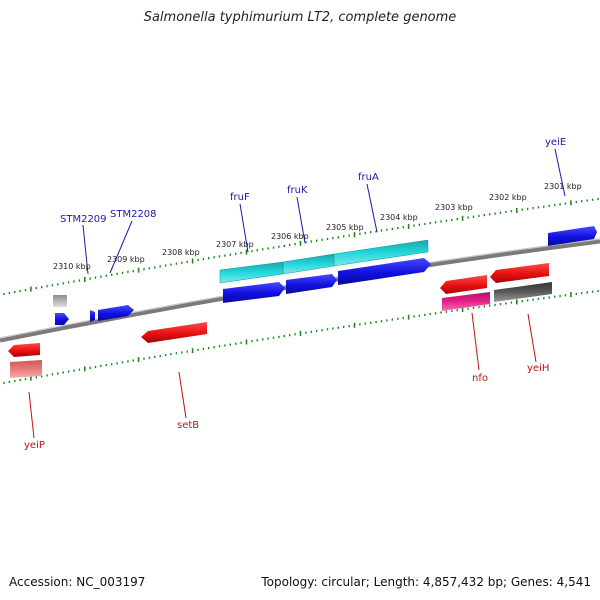 This screenshot has height=600, width=600. I want to click on gene-label-yeiE: yeiE, so click(555, 142).